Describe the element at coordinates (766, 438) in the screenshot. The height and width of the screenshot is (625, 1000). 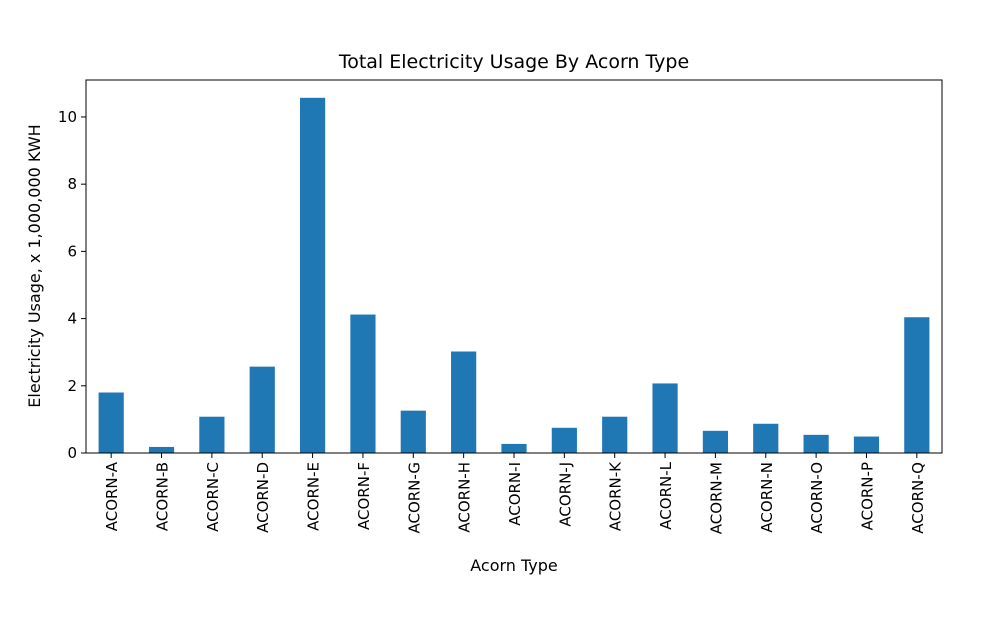
I see `bar-acorn-n` at that location.